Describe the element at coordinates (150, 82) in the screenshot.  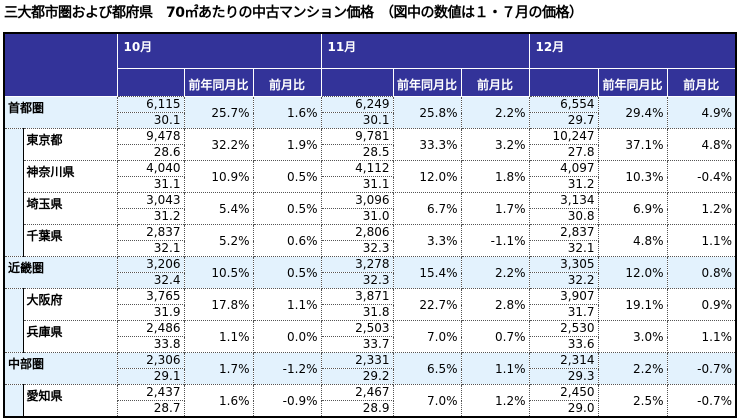
I see `header-spacer` at that location.